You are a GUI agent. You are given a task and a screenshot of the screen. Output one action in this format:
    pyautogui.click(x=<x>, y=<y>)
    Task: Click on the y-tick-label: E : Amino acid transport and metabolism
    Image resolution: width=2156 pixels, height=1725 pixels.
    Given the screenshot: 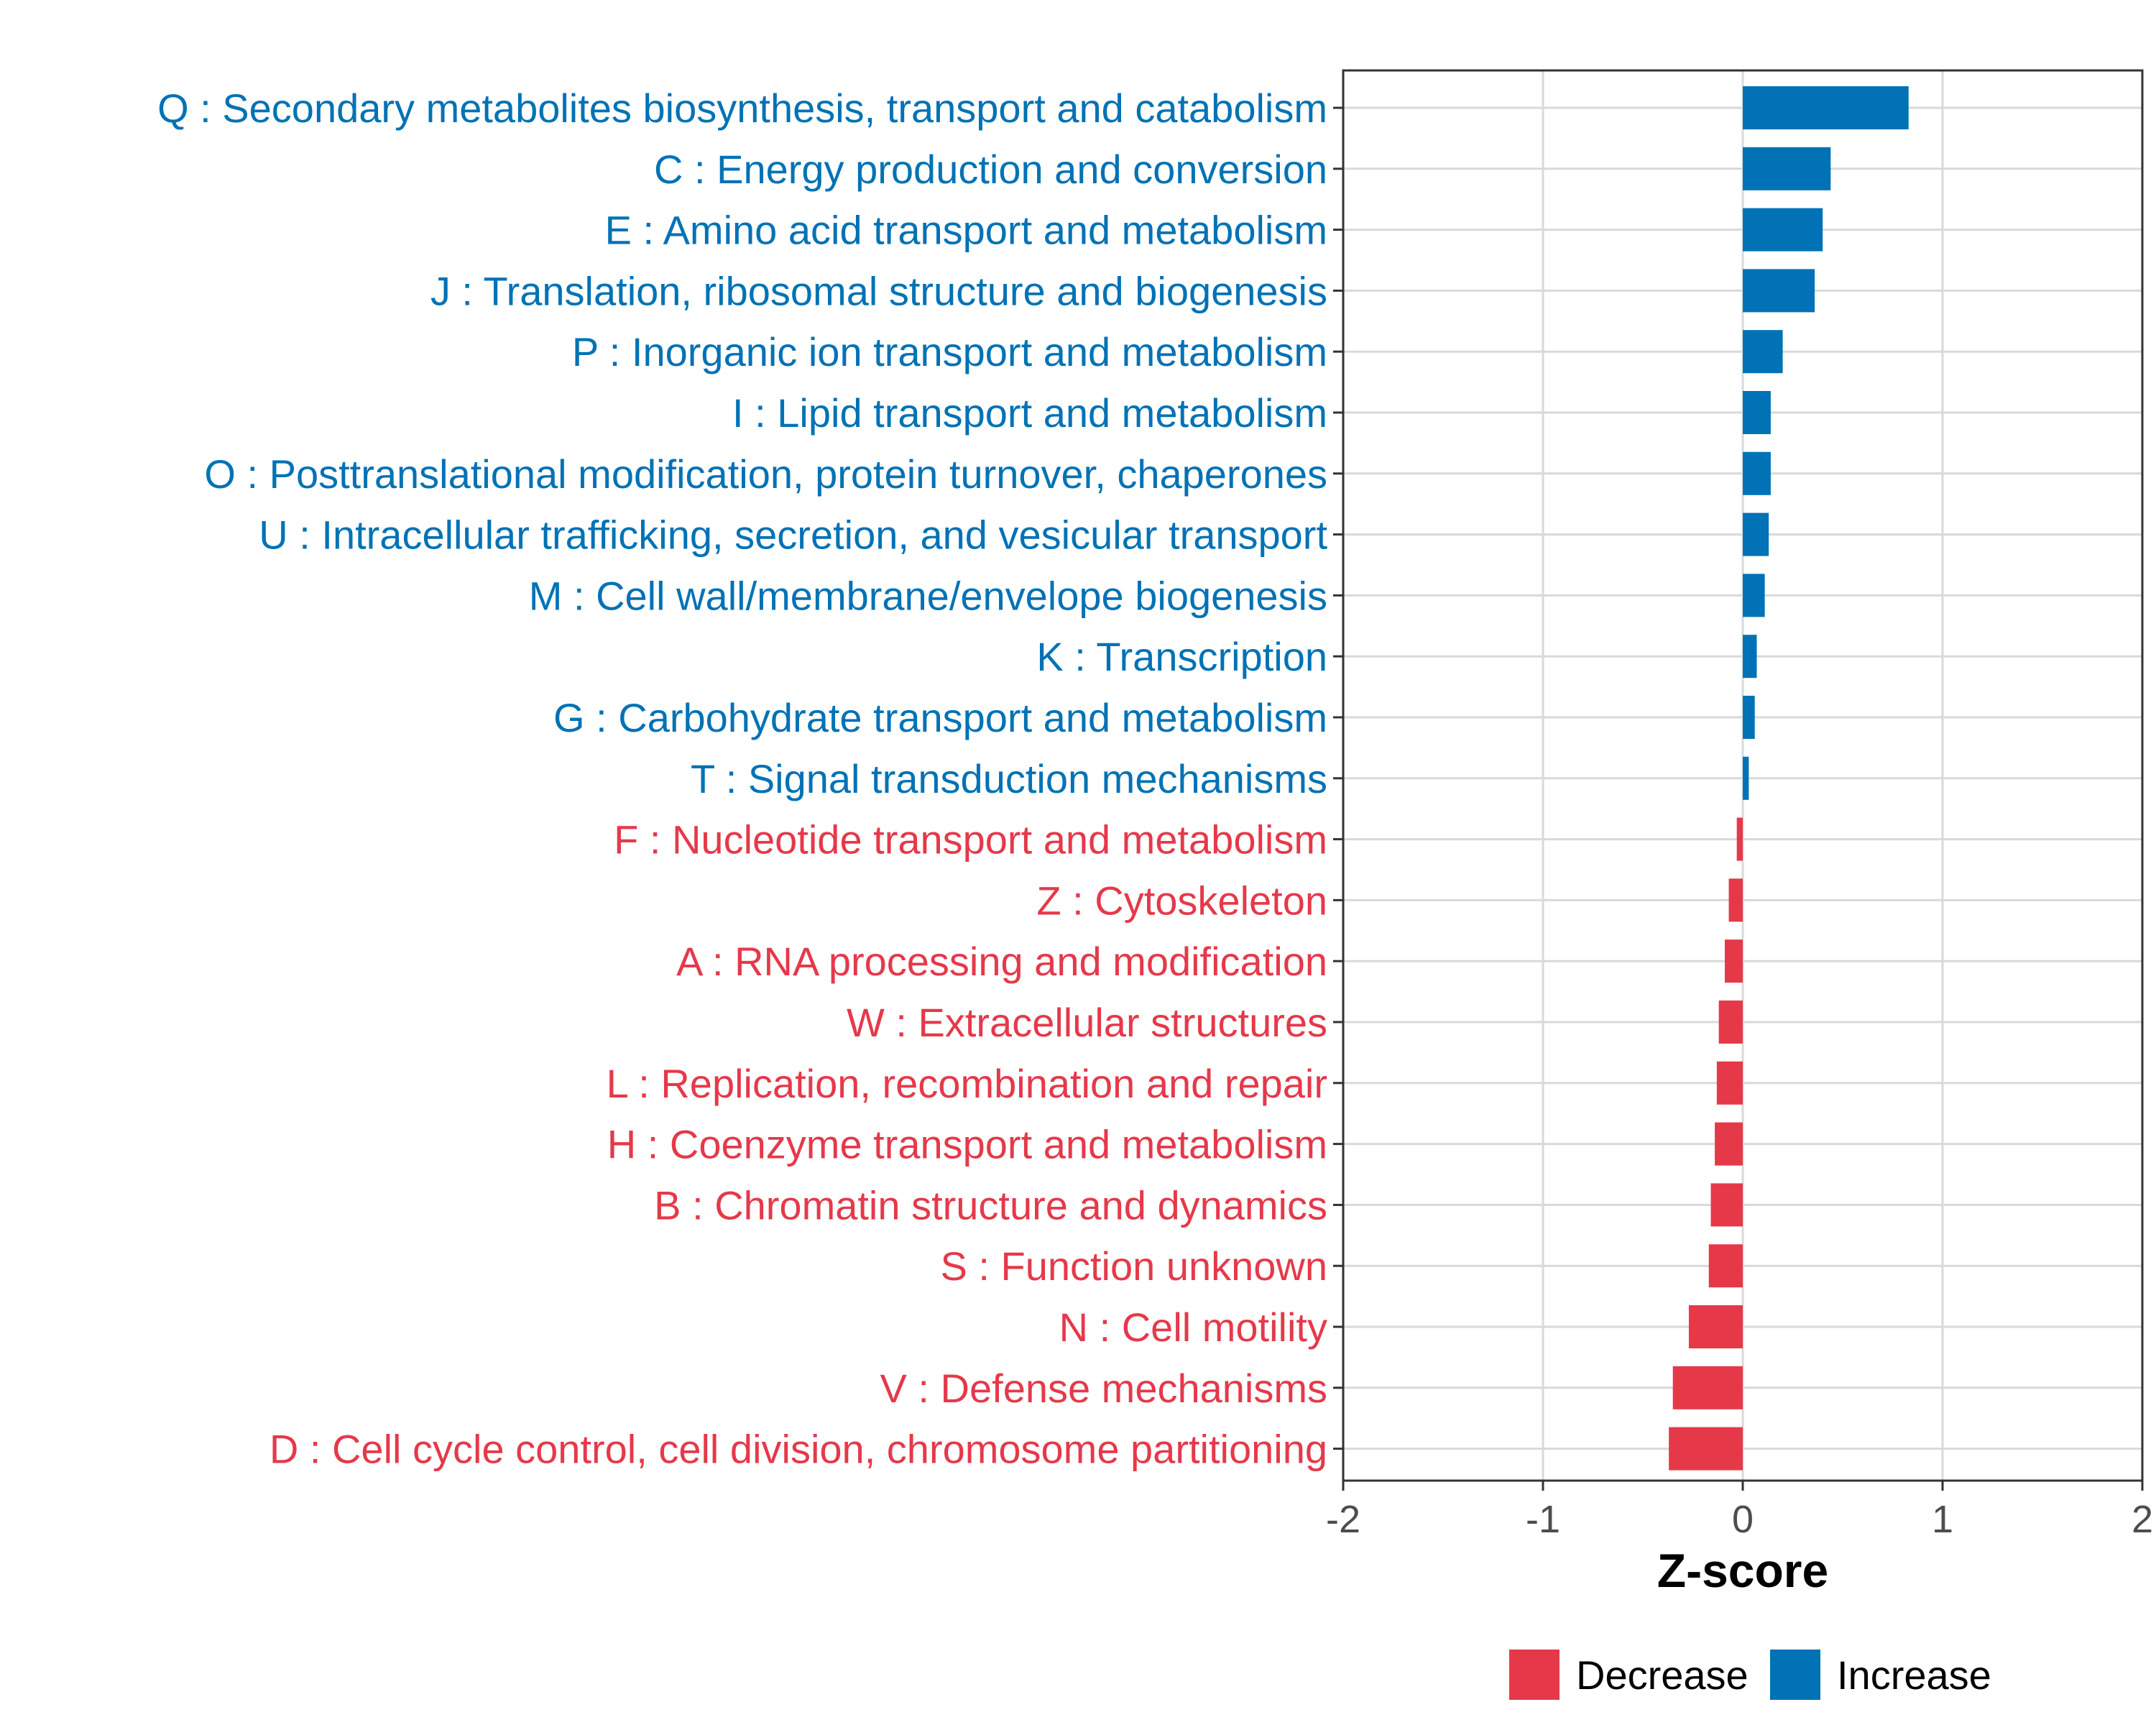 What is the action you would take?
    pyautogui.click(x=966, y=230)
    